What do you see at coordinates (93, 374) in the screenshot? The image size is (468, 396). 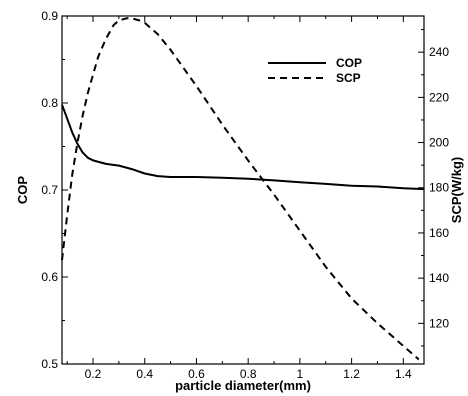 I see `x-tick-label: 0.2` at bounding box center [93, 374].